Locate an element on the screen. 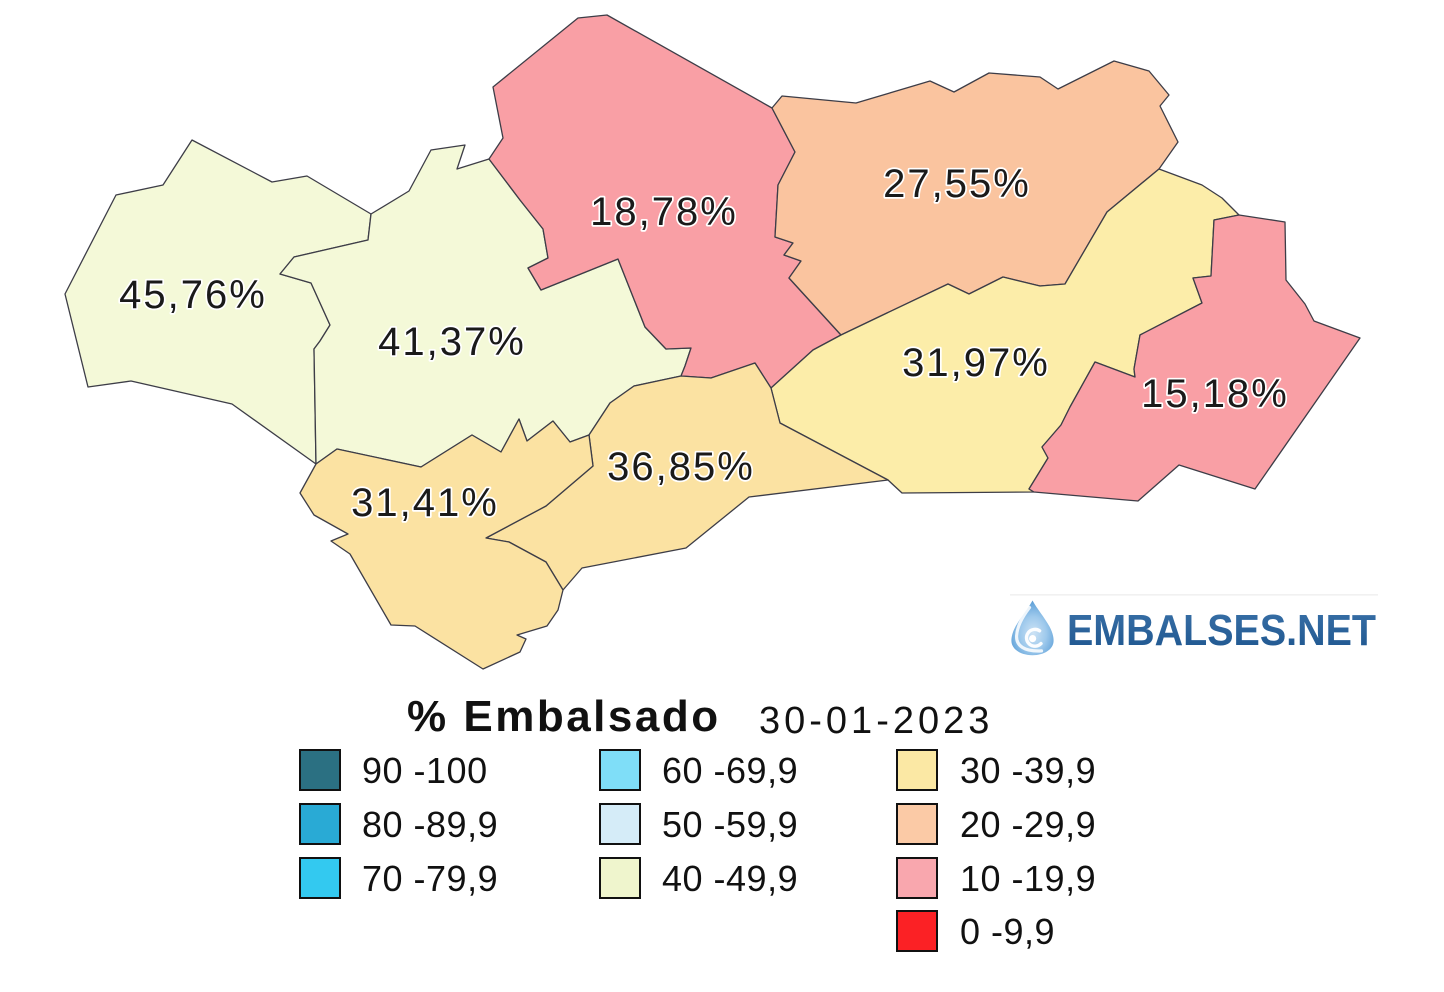 This screenshot has height=992, width=1444. svg-text: 50 -59,9 is located at coordinates (730, 824).